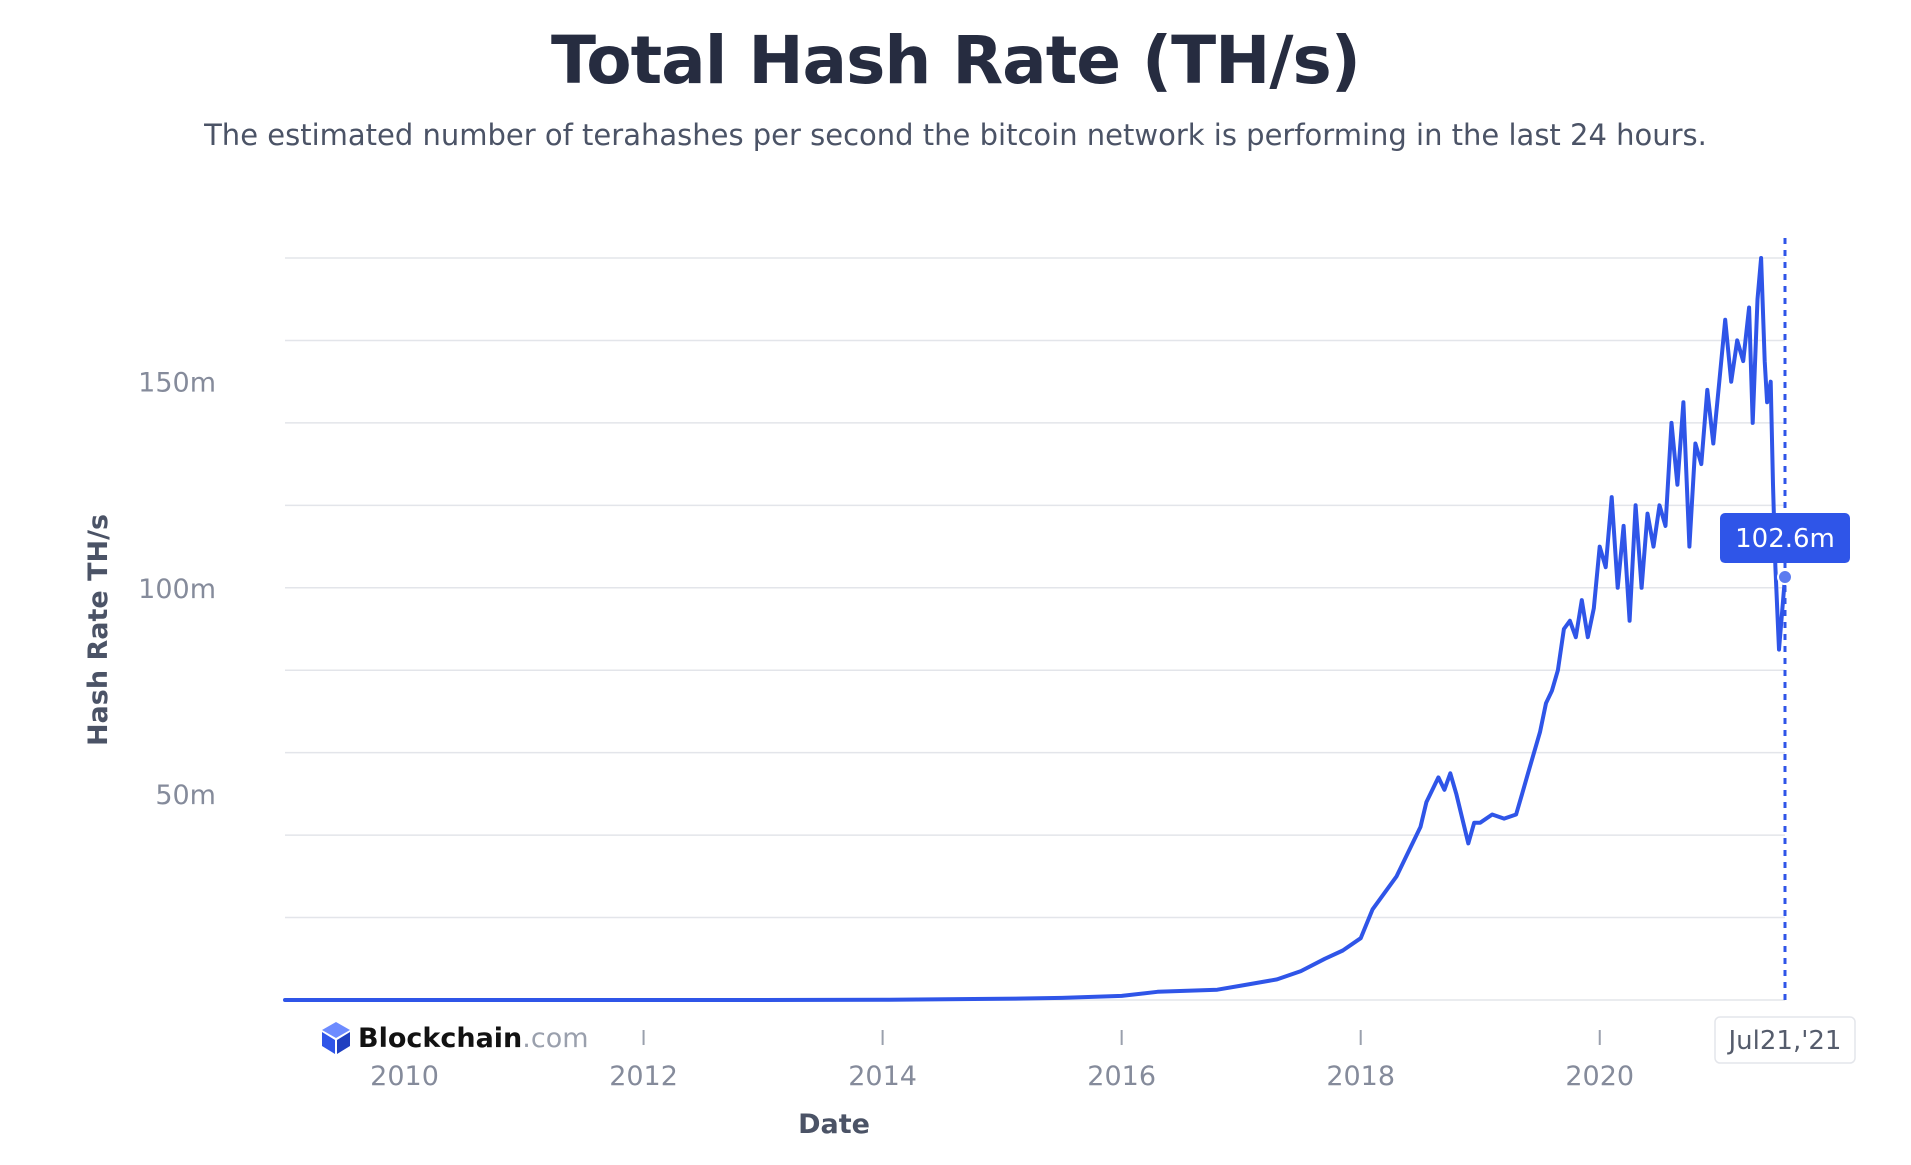  I want to click on x-tick-label: 2014, so click(882, 1076).